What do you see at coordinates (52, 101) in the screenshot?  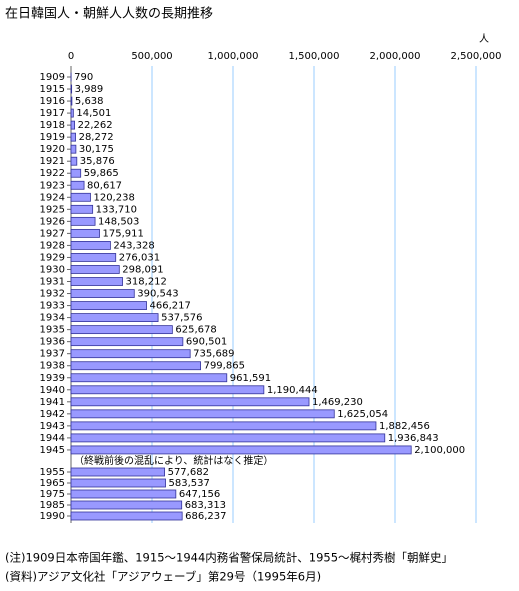 I see `y-tick-label: 1916` at bounding box center [52, 101].